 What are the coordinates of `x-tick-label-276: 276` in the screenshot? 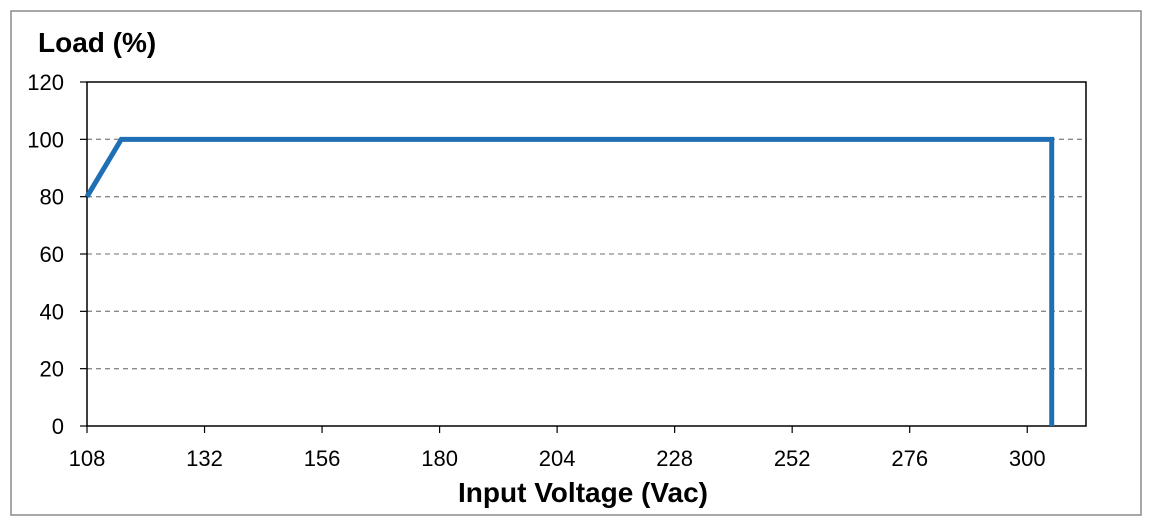 It's located at (909, 458).